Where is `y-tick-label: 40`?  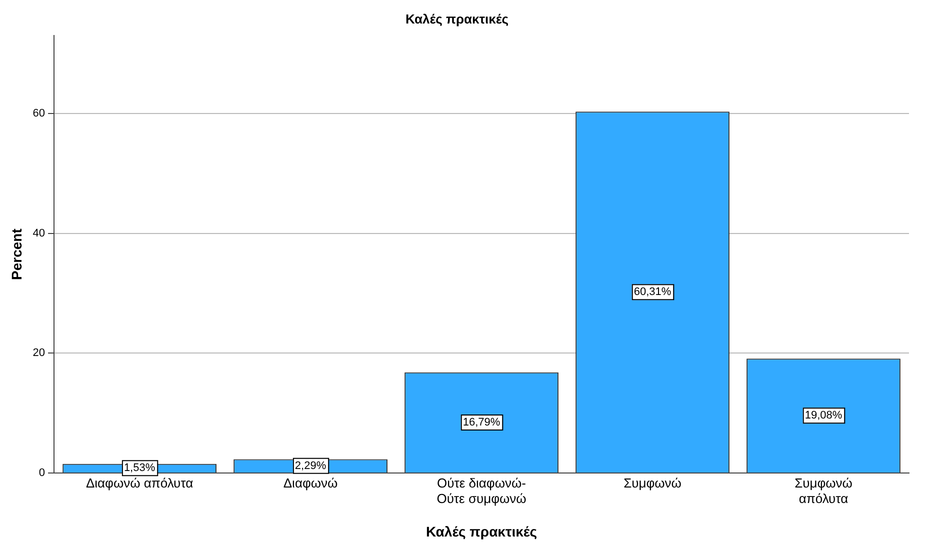 y-tick-label: 40 is located at coordinates (39, 233).